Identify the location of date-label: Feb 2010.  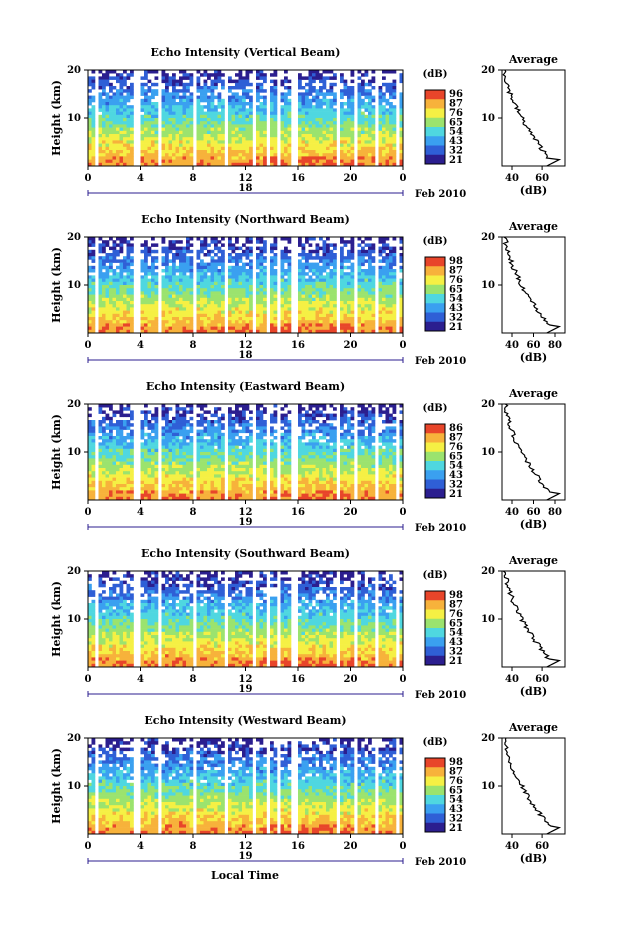
(440, 194).